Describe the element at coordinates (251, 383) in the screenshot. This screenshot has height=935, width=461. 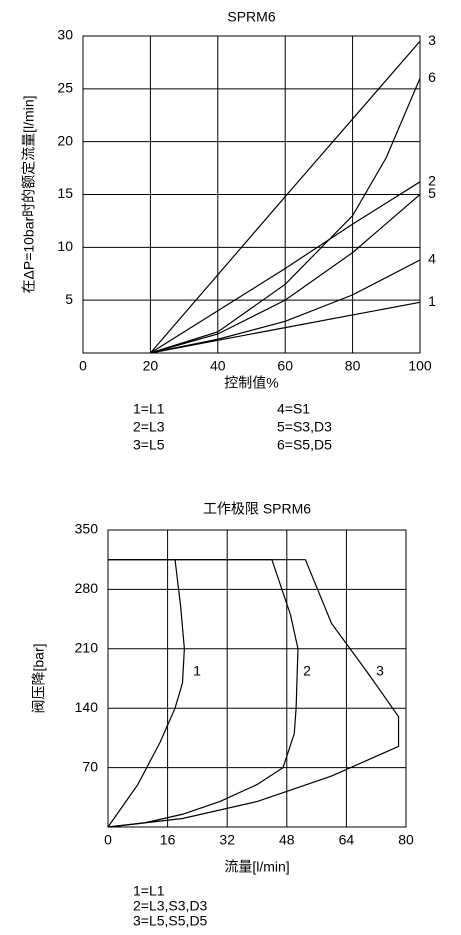
I see `x-axis-label: 控制值%` at that location.